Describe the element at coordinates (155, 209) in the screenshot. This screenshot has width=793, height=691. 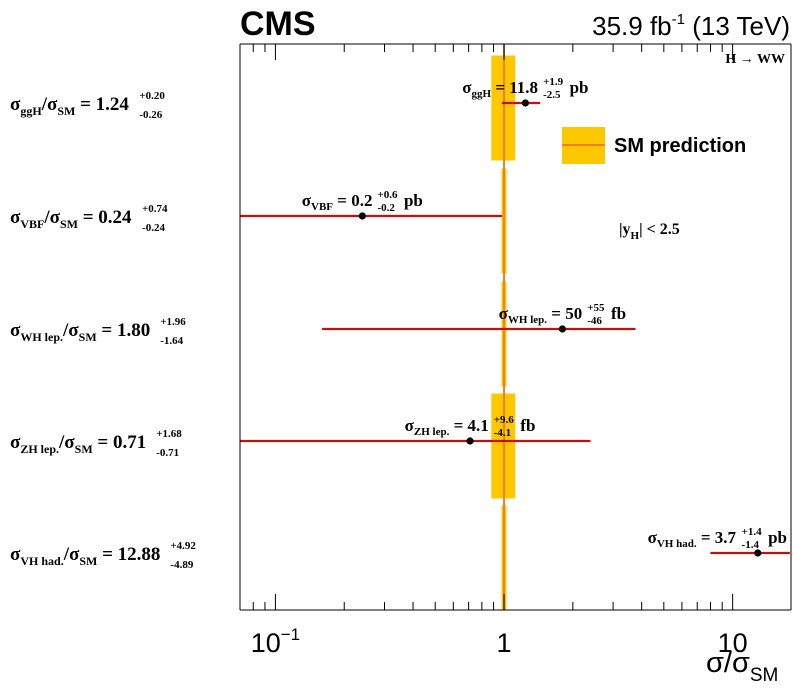
I see `ratio-uncert-up: +0.74` at that location.